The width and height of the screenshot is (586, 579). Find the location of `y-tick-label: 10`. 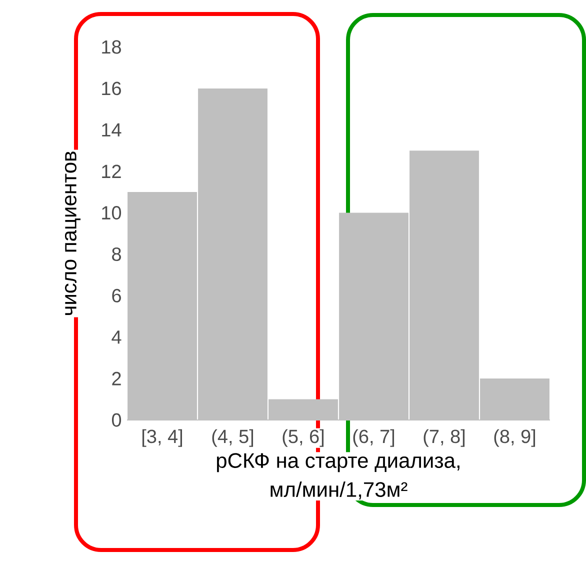

y-tick-label: 10 is located at coordinates (112, 213).